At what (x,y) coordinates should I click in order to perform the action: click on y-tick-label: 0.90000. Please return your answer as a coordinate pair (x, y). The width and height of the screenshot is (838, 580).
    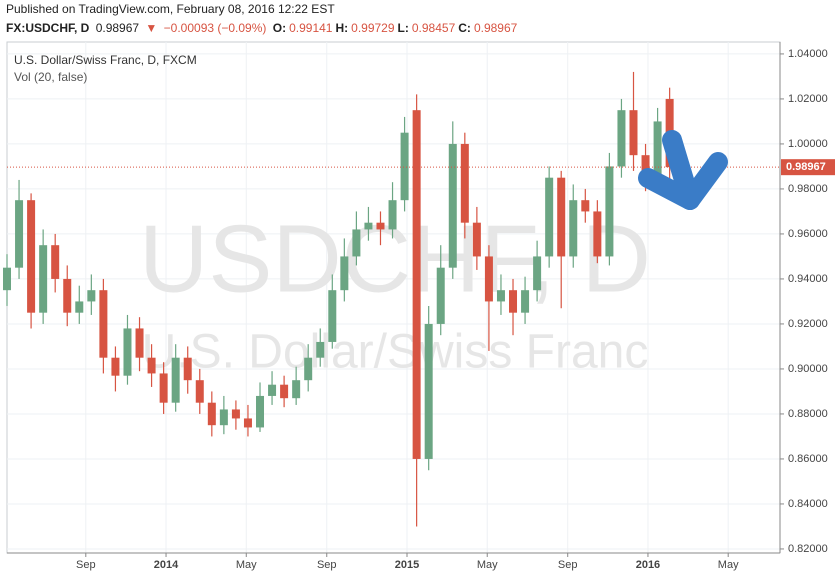
    Looking at the image, I should click on (808, 369).